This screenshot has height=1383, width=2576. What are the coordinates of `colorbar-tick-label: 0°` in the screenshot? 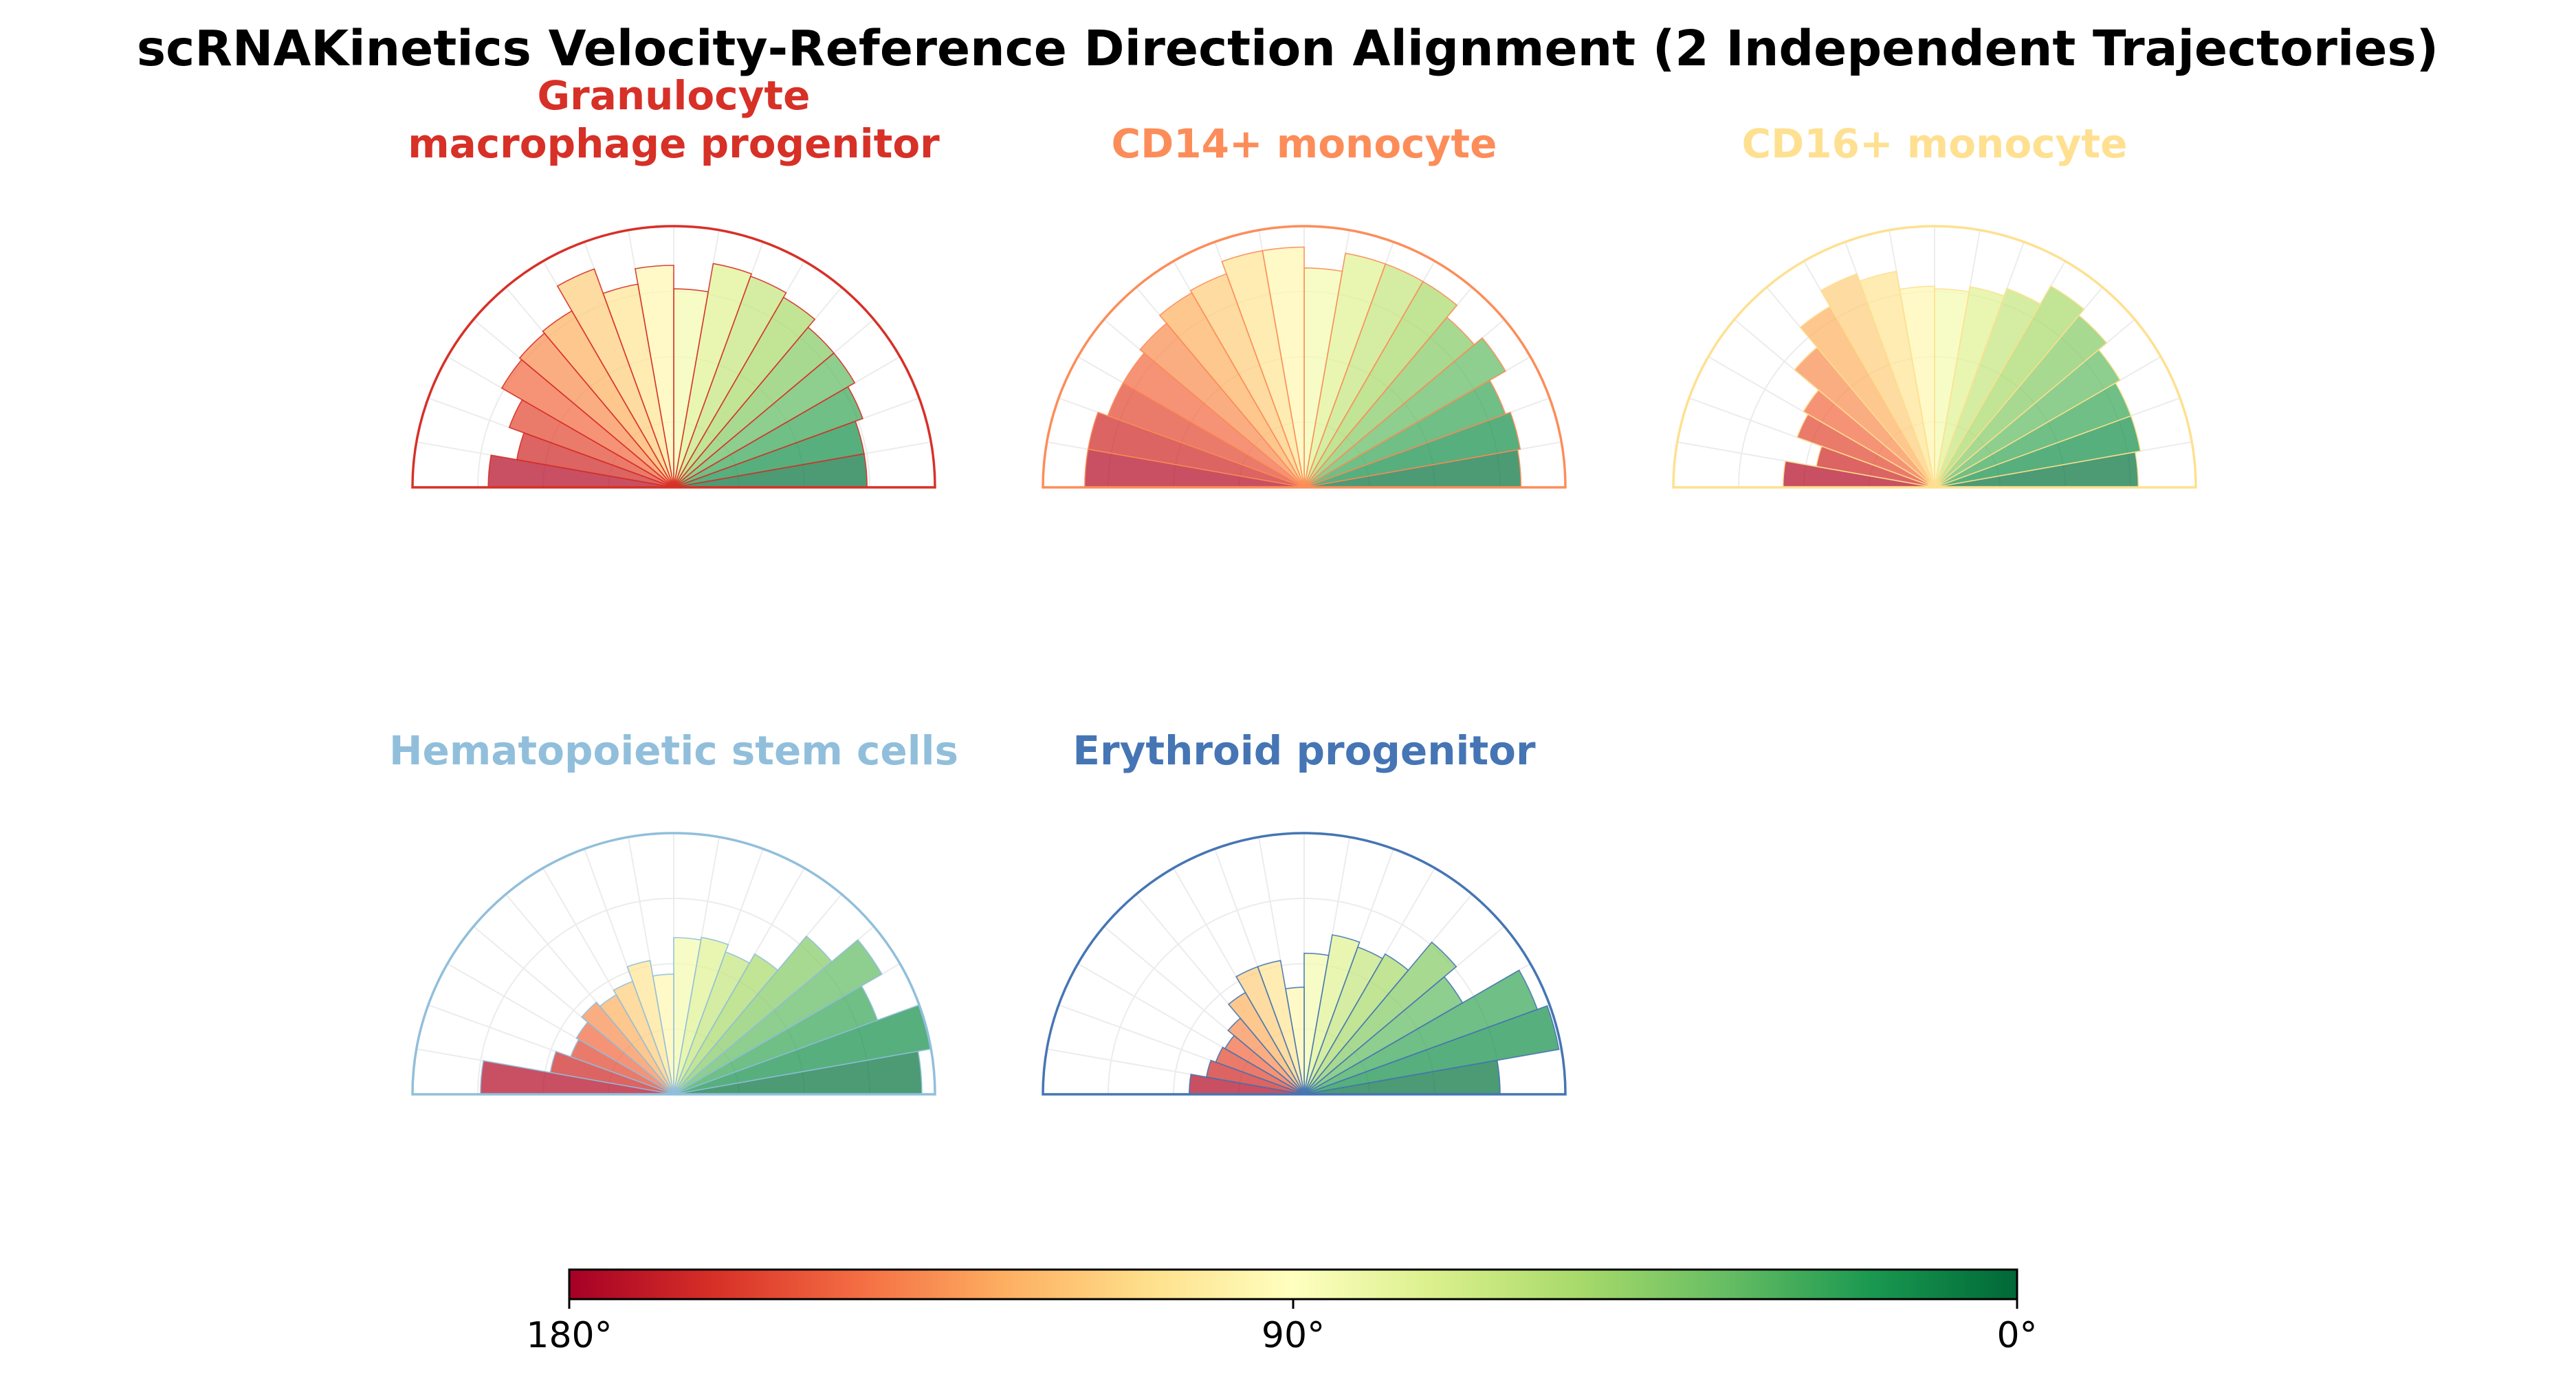 It's located at (2016, 1335).